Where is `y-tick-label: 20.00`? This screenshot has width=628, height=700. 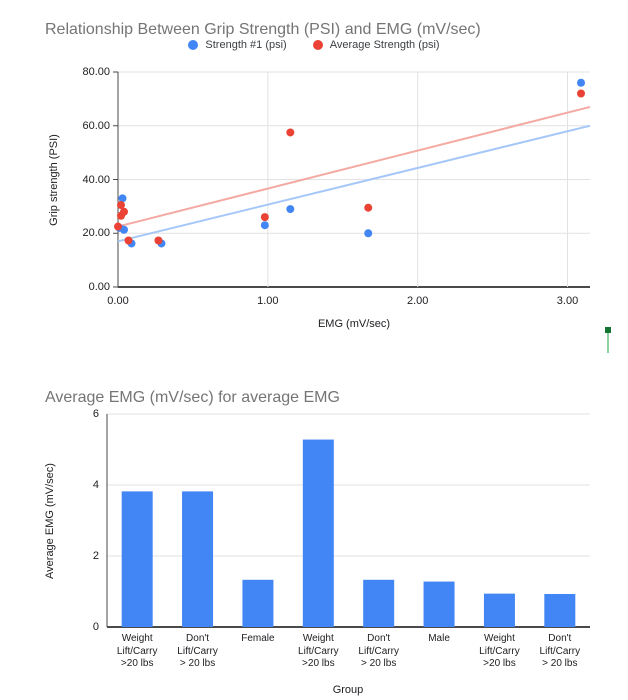
y-tick-label: 20.00 is located at coordinates (96, 233).